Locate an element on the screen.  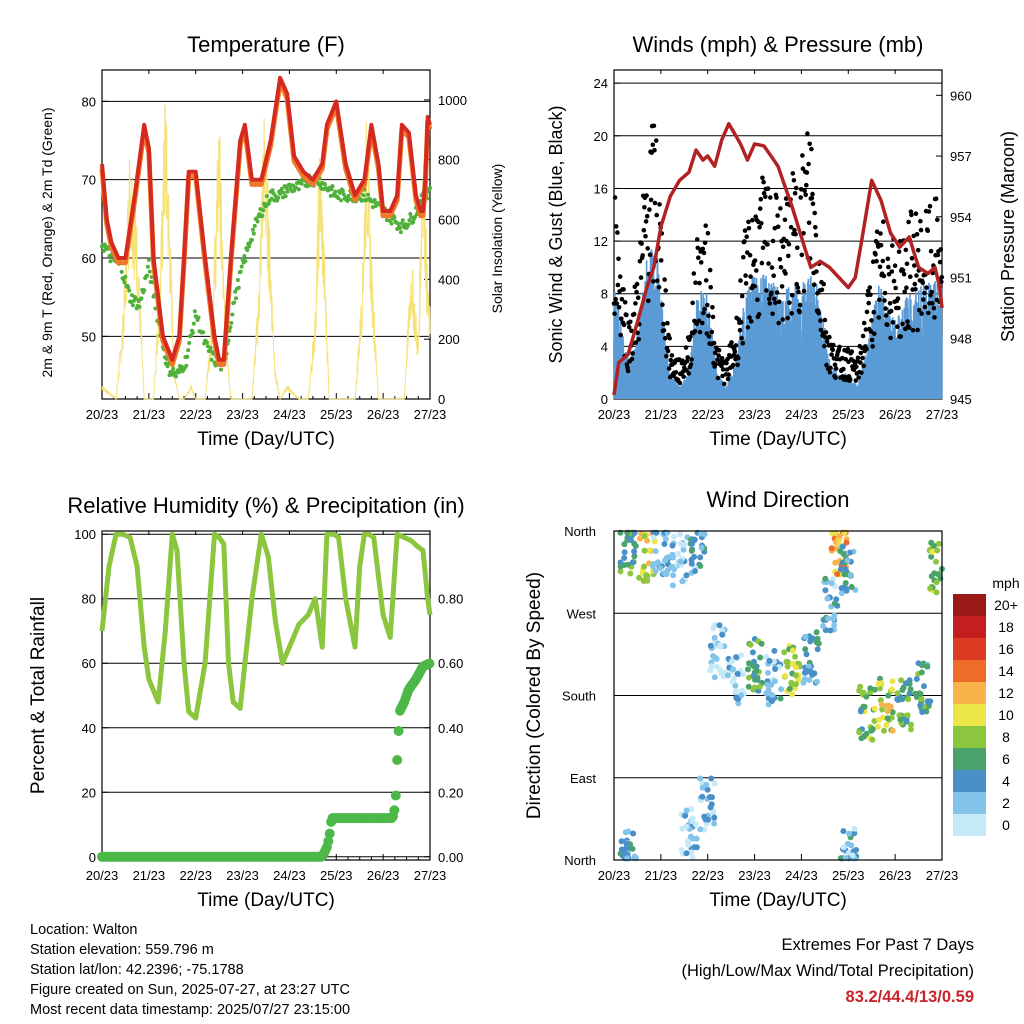
x-tick-label: 21/23 is located at coordinates (149, 875).